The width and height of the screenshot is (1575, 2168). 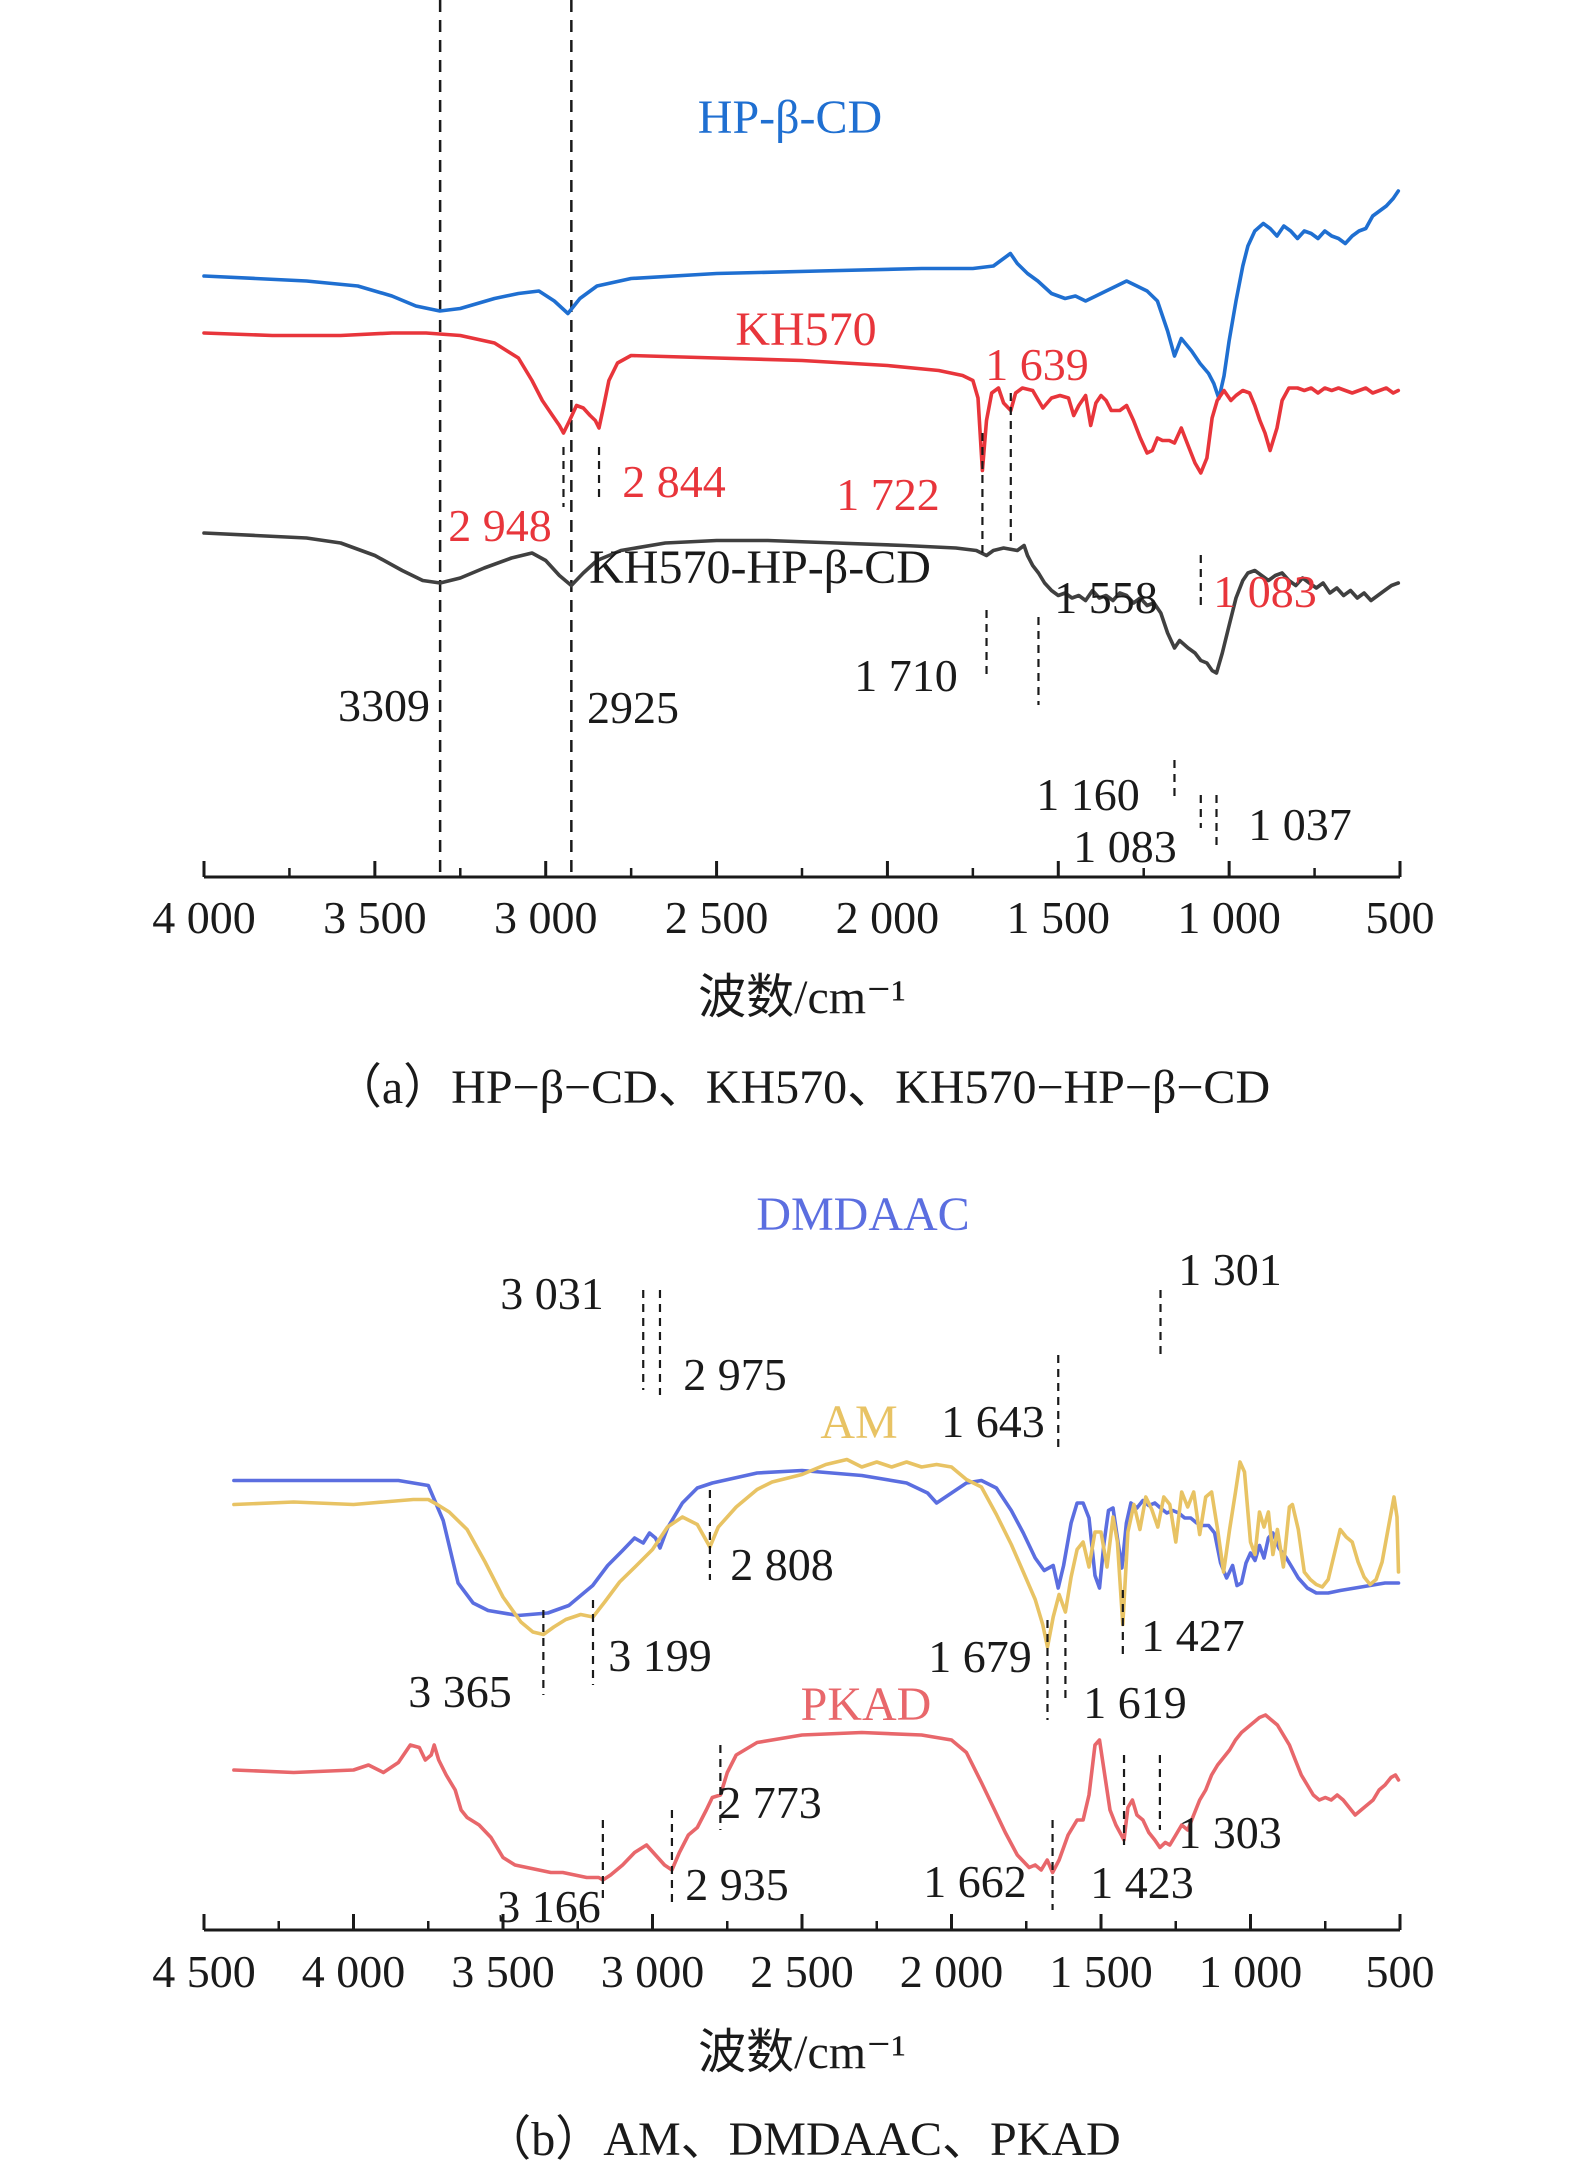 I want to click on peak-label-pkad-1423: 1 423, so click(x=1142, y=1882).